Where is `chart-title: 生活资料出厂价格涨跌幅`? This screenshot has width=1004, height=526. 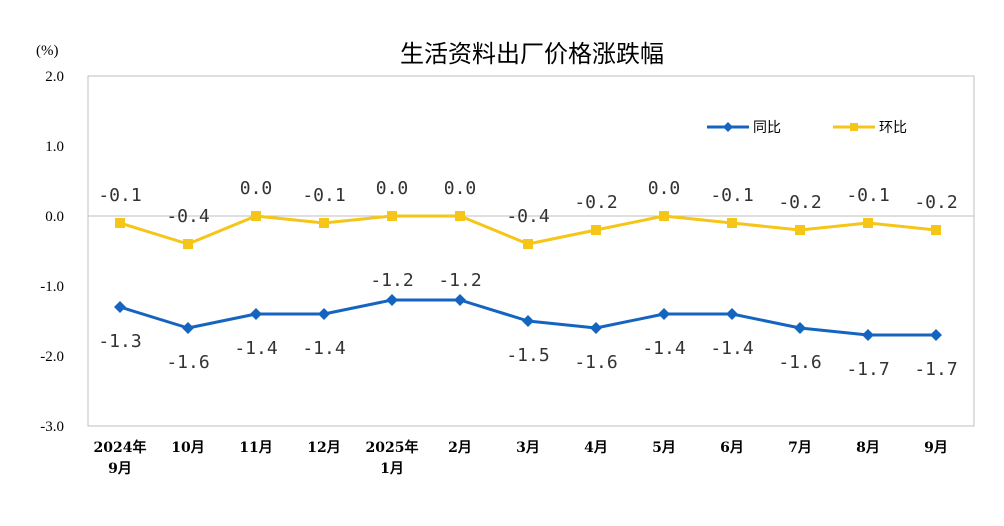 chart-title: 生活资料出厂价格涨跌幅 is located at coordinates (532, 54).